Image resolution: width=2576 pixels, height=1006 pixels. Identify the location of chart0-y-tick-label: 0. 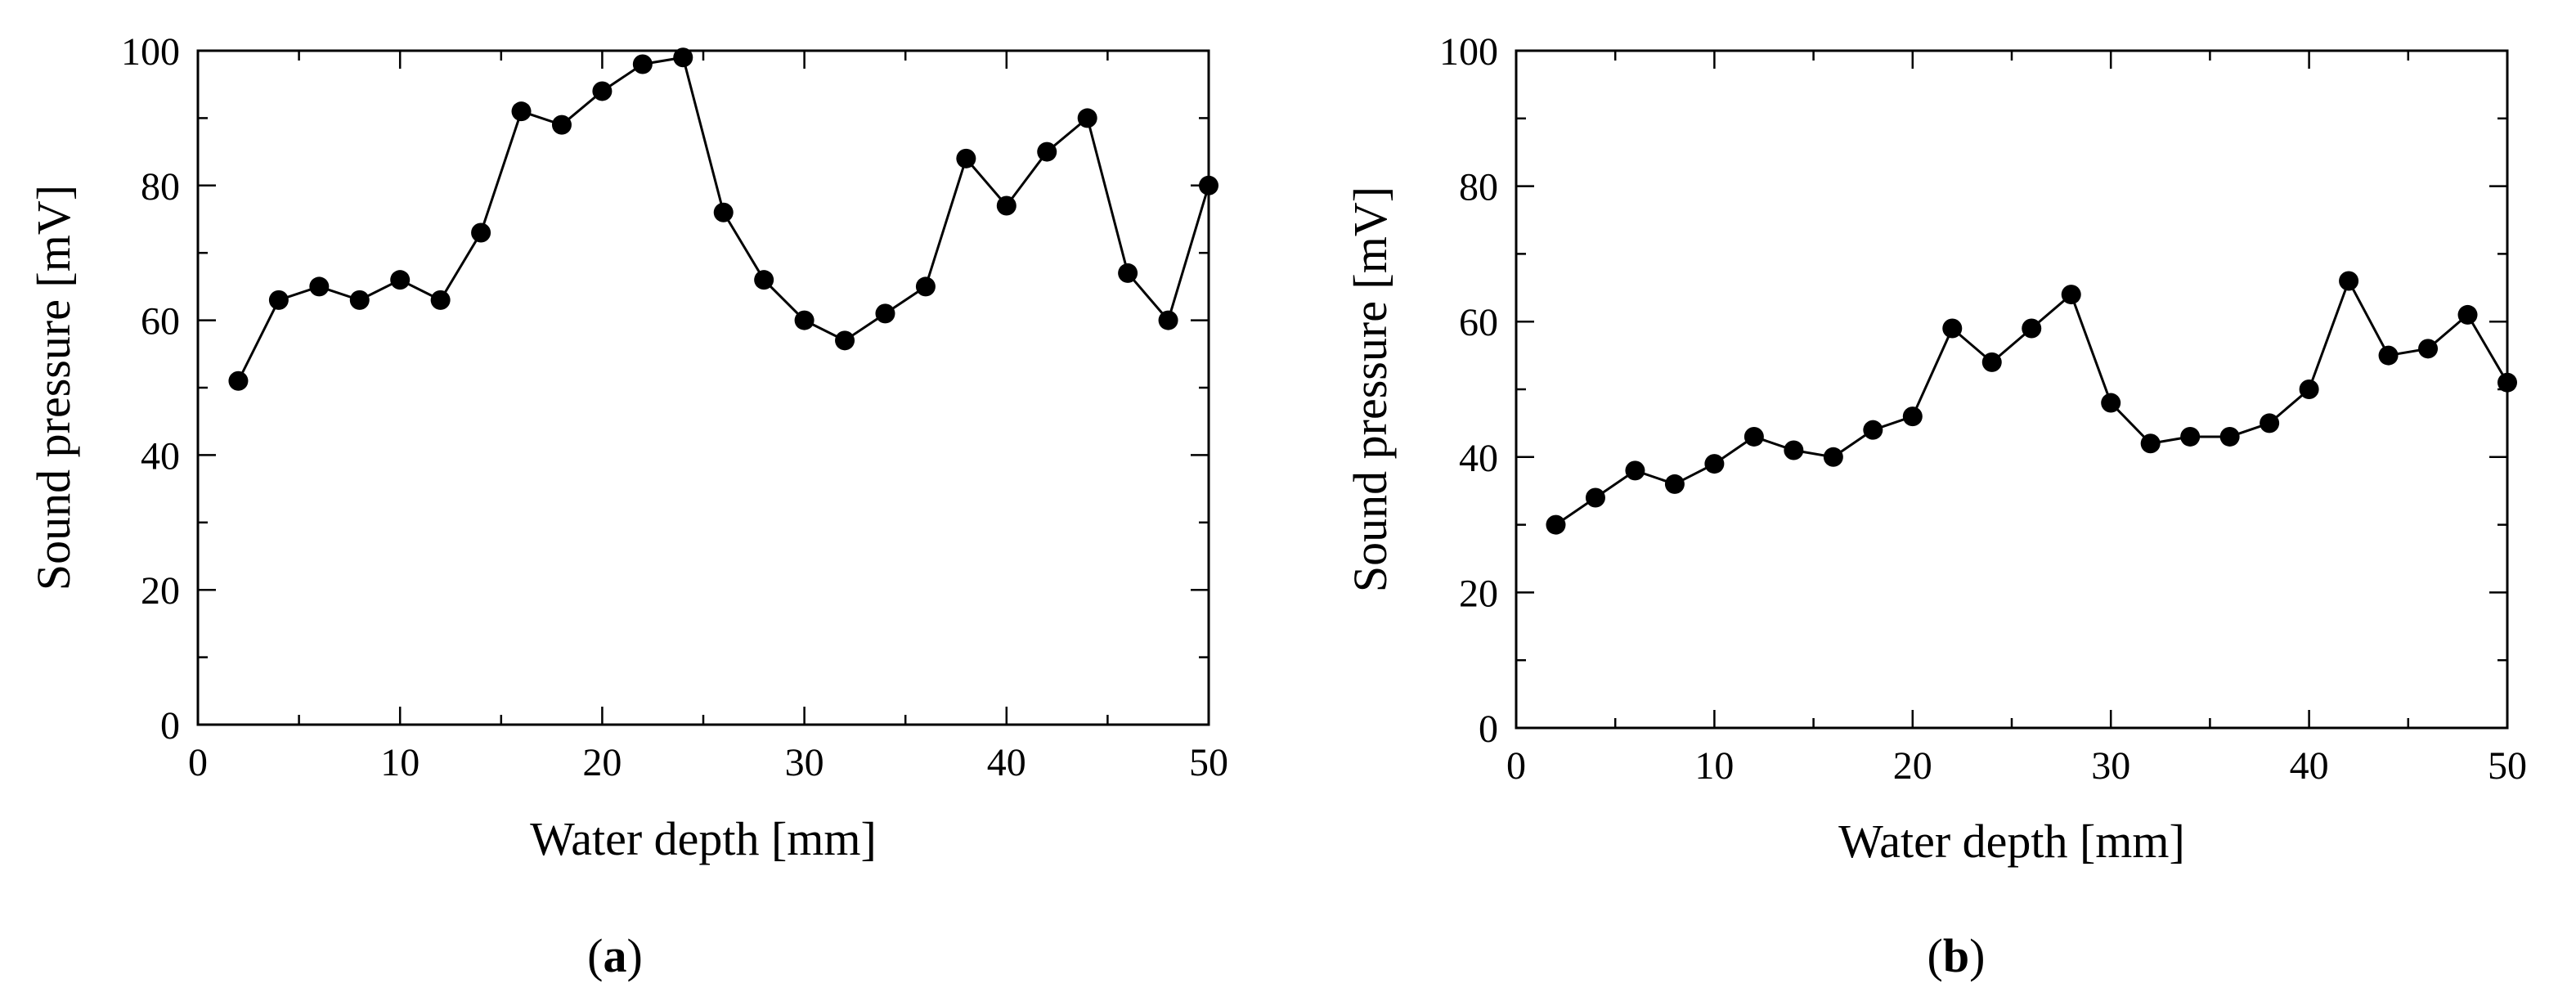
(170, 726).